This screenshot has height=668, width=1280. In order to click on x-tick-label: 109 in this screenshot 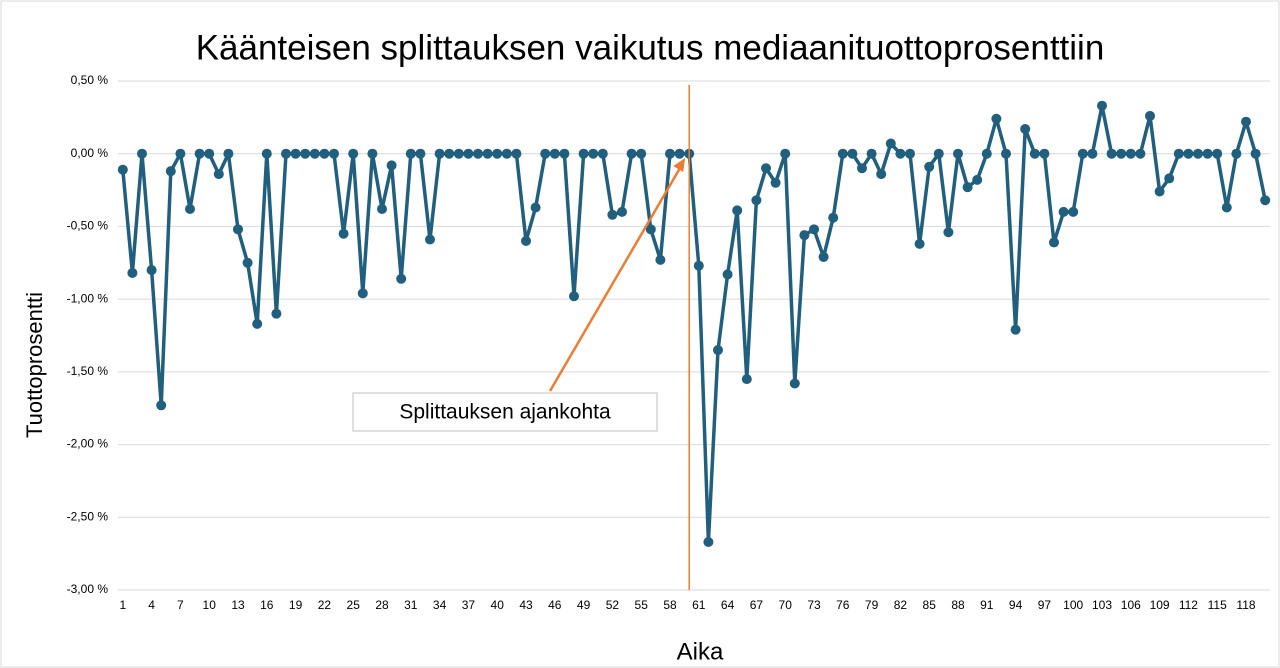, I will do `click(1160, 605)`.